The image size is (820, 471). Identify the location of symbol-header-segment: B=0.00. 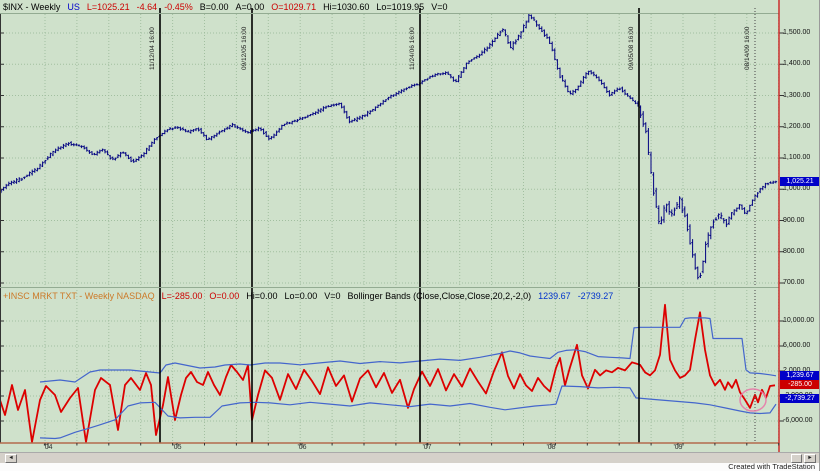
(214, 7).